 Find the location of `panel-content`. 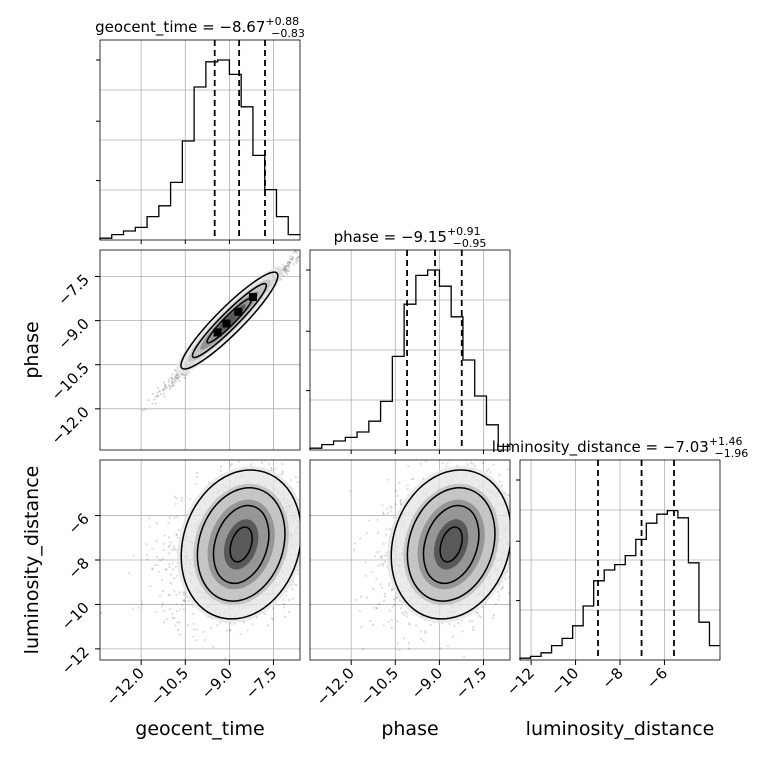

panel-content is located at coordinates (439, 554).